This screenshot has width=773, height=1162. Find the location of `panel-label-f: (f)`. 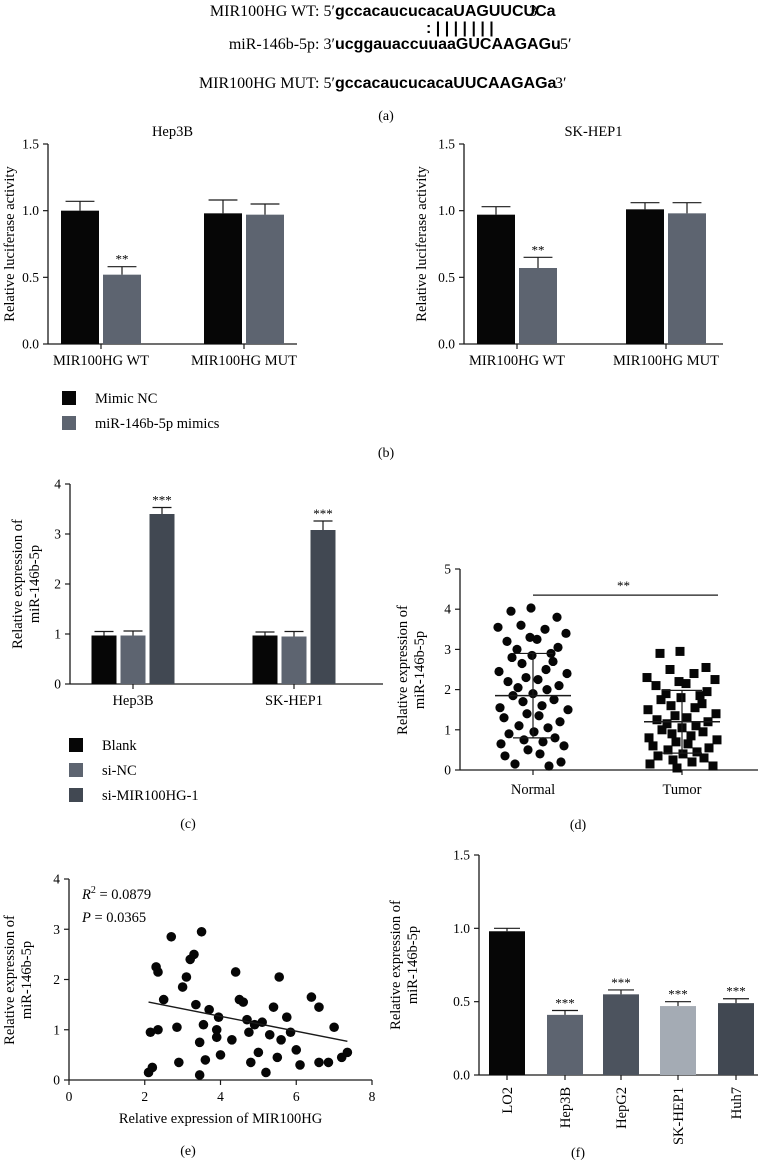

panel-label-f: (f) is located at coordinates (578, 1153).